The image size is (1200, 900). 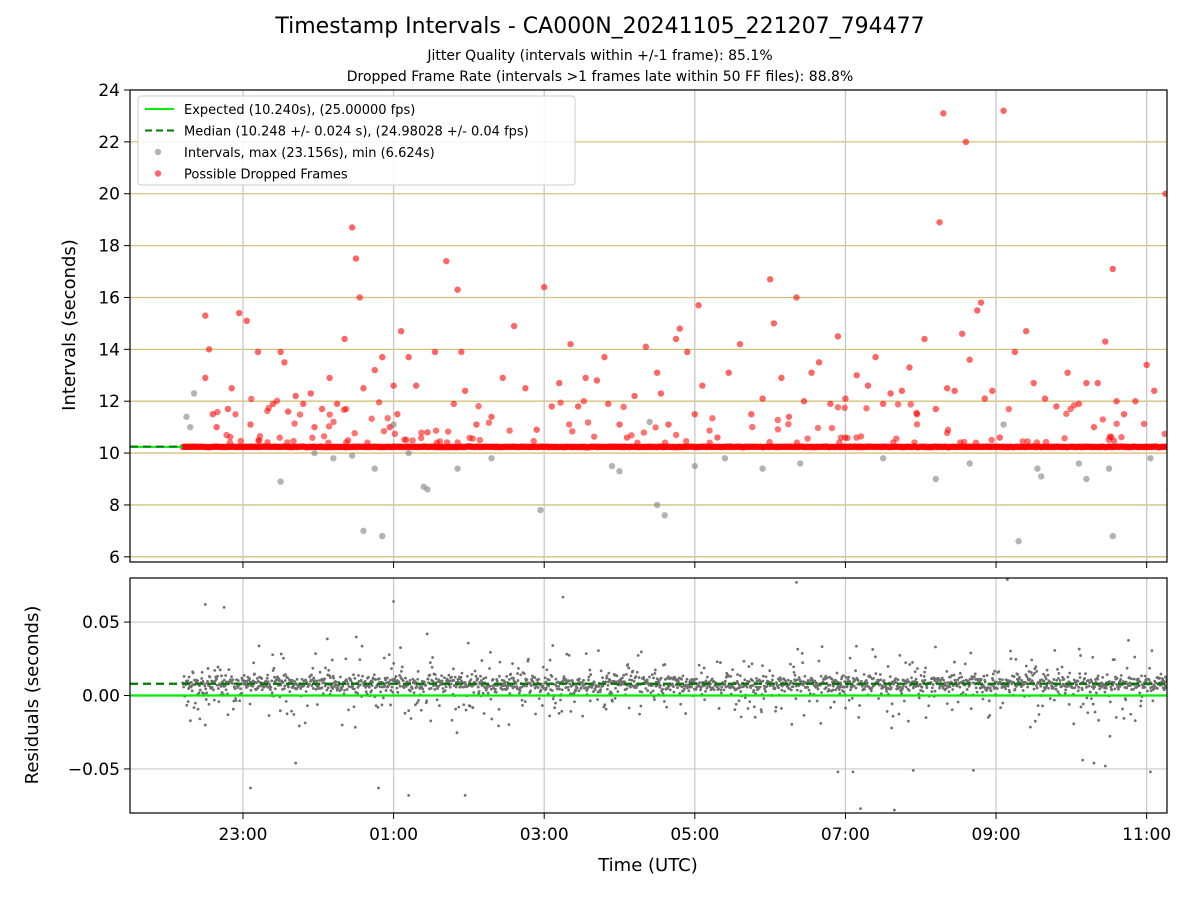 I want to click on y-tick-label: 20, so click(x=109, y=195).